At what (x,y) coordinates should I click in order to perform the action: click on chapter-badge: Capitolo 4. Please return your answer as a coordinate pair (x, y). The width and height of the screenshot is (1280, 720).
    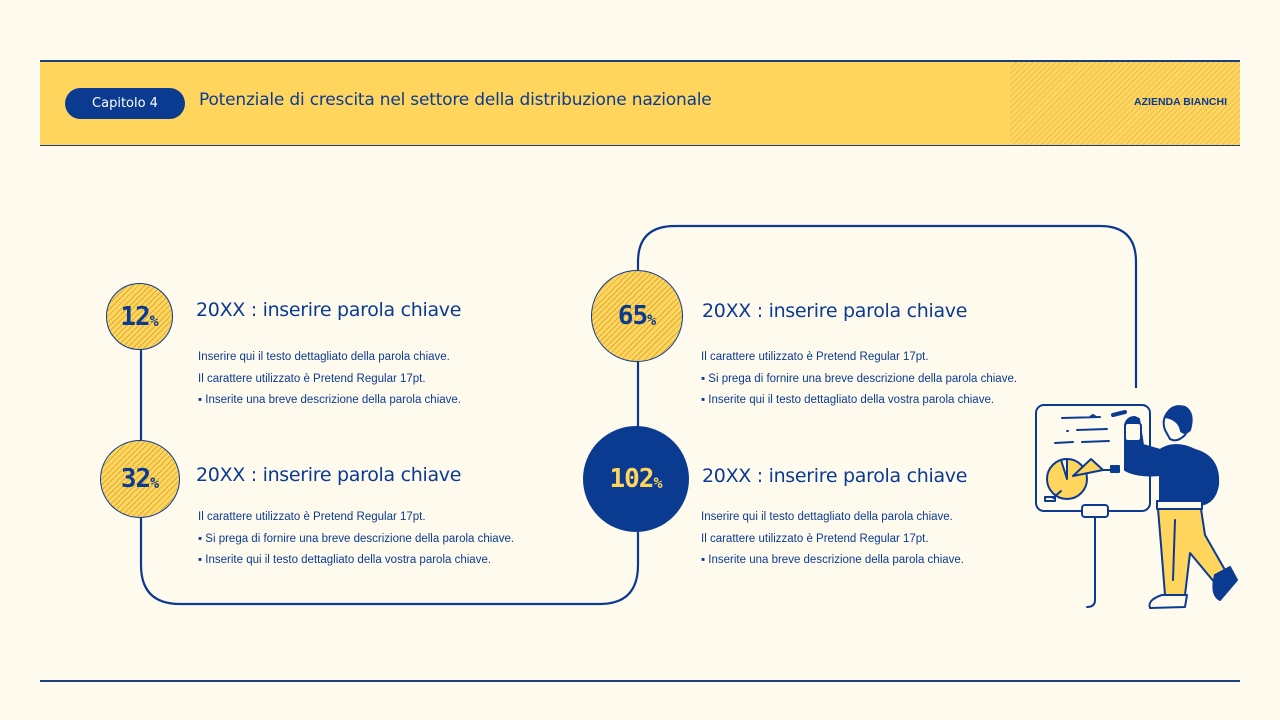
    Looking at the image, I should click on (125, 103).